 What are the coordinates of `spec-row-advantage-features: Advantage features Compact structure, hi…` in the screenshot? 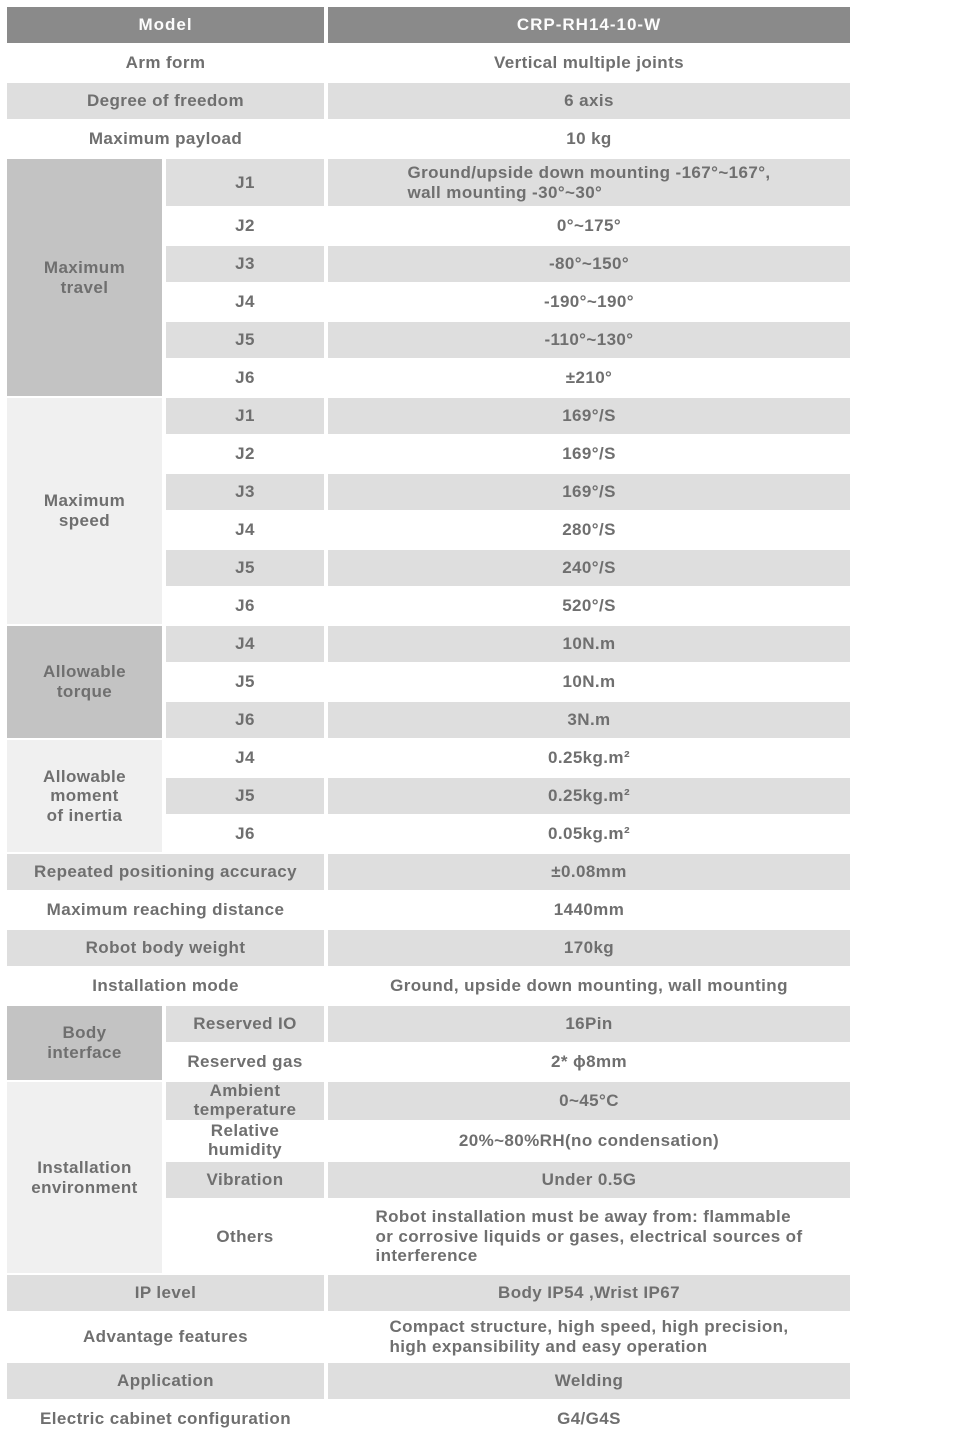 It's located at (428, 1337).